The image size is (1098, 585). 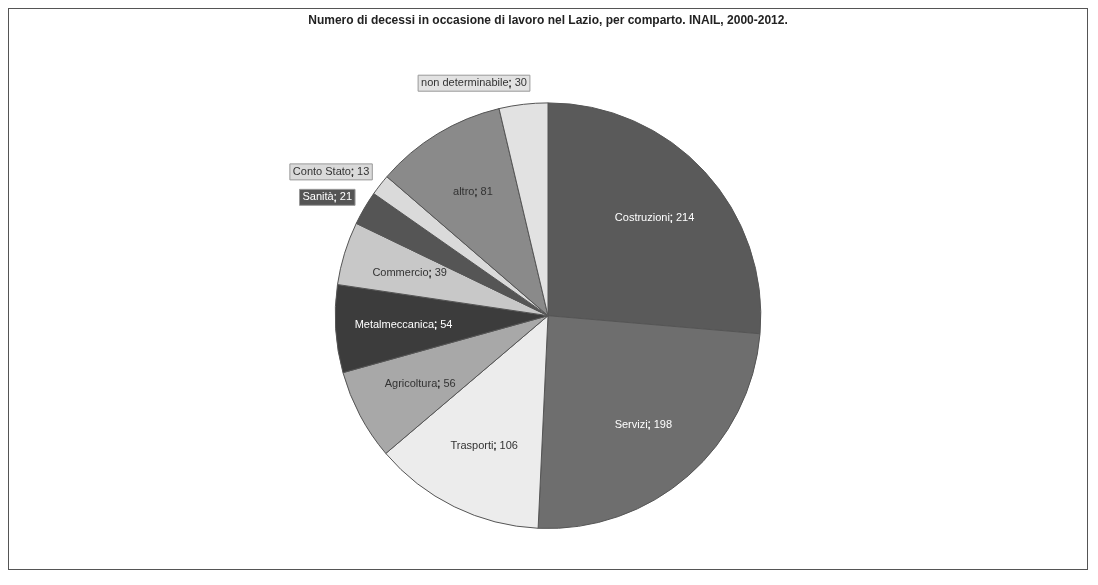 I want to click on data-label: 214, so click(x=685, y=216).